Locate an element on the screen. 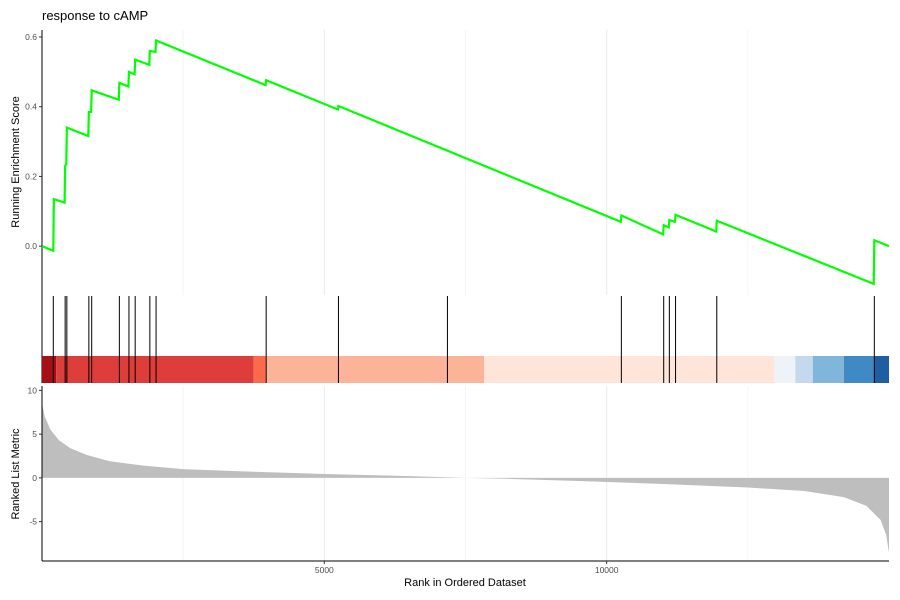 This screenshot has width=900, height=600. enrichment-y-tick-label: 0.2 is located at coordinates (31, 176).